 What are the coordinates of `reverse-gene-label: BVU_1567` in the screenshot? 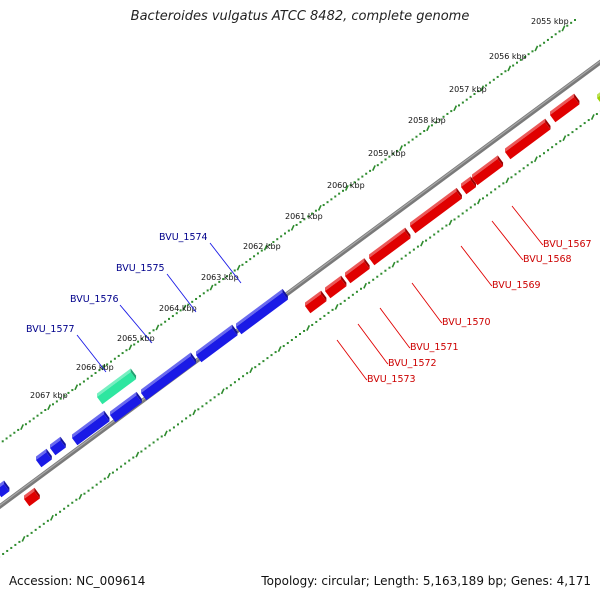 It's located at (567, 244).